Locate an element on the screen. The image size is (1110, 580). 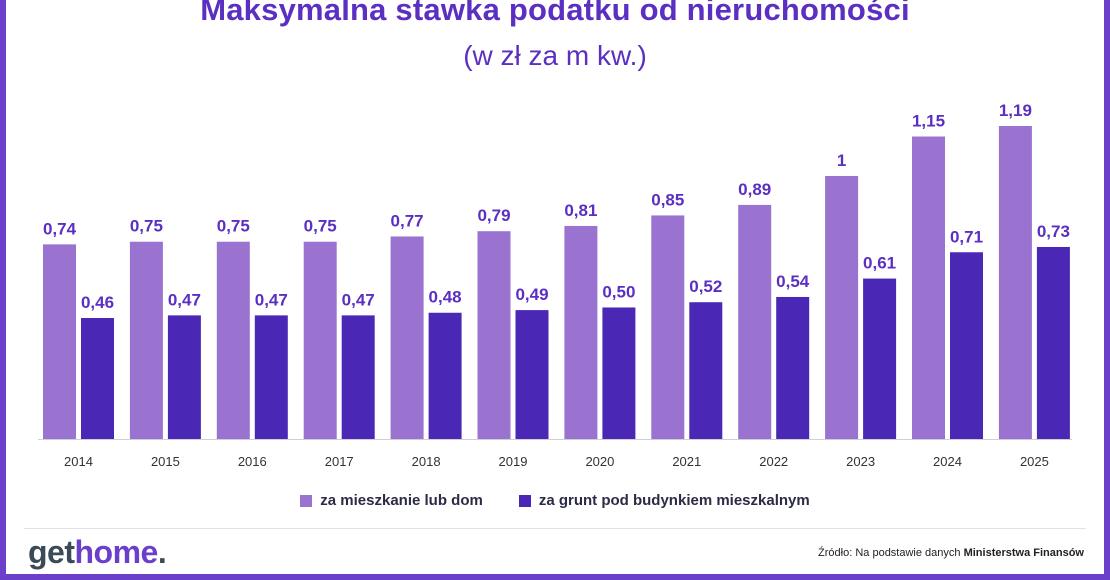
data-label-mieszkanie-2019: 0,79 is located at coordinates (493, 215).